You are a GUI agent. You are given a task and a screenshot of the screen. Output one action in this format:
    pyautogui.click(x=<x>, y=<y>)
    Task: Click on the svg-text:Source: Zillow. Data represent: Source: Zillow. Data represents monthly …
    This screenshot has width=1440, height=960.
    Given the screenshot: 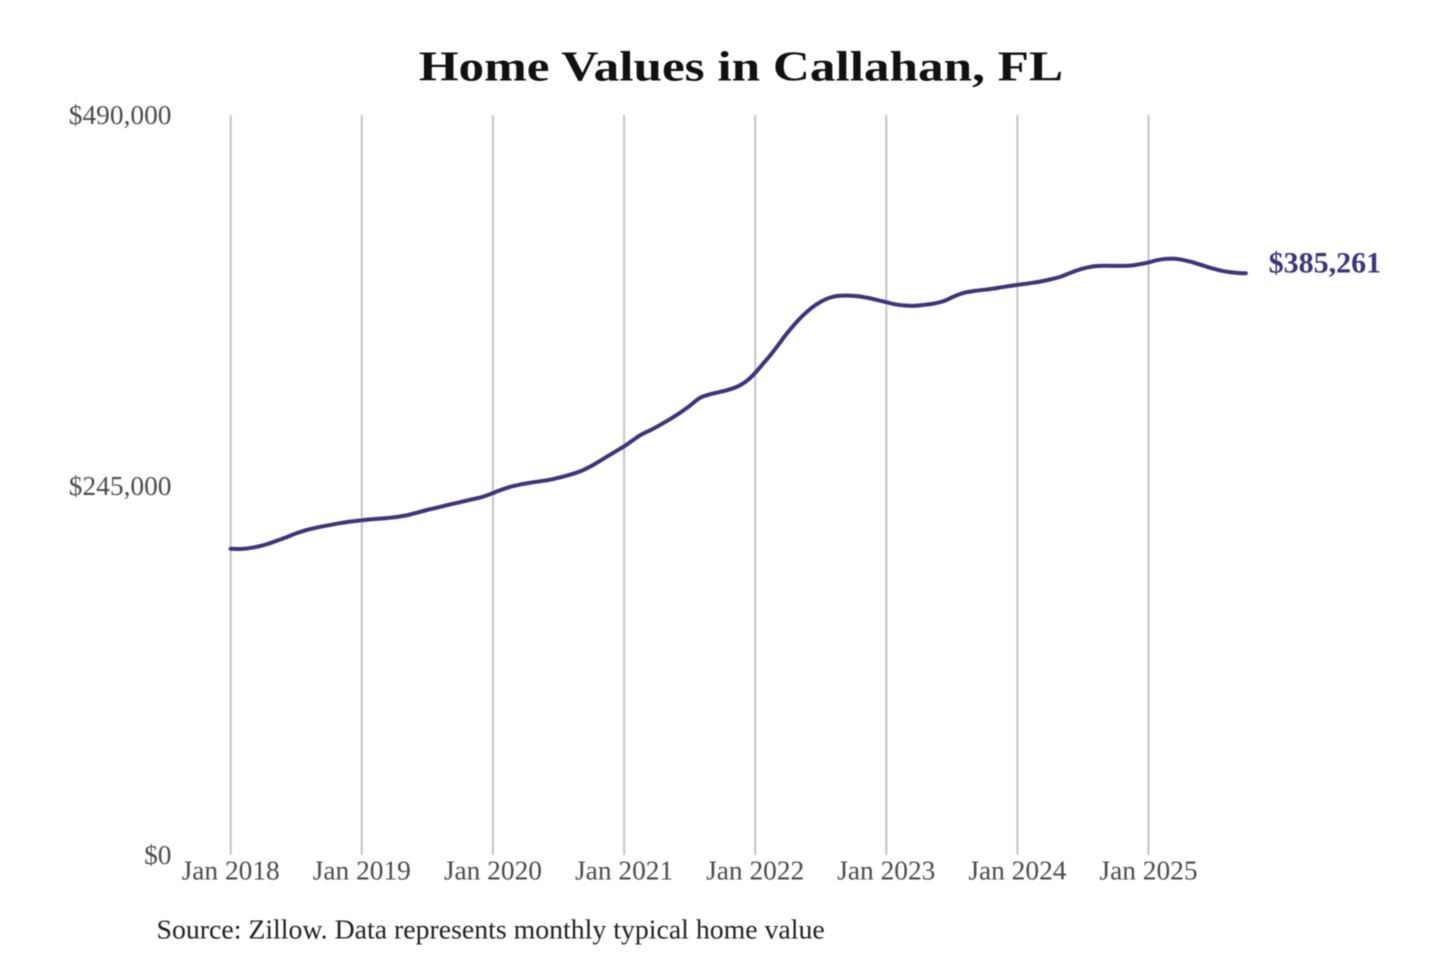 What is the action you would take?
    pyautogui.click(x=491, y=930)
    